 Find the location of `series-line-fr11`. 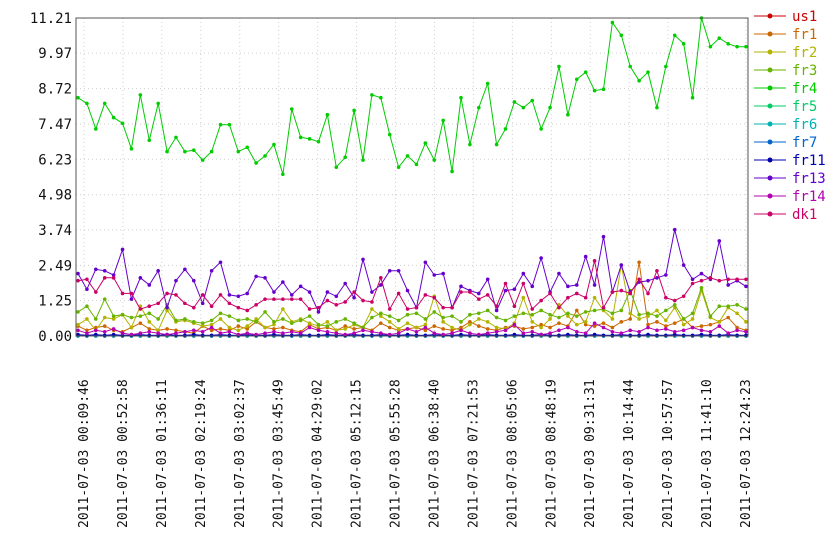

series-line-fr11 is located at coordinates (411, 335).